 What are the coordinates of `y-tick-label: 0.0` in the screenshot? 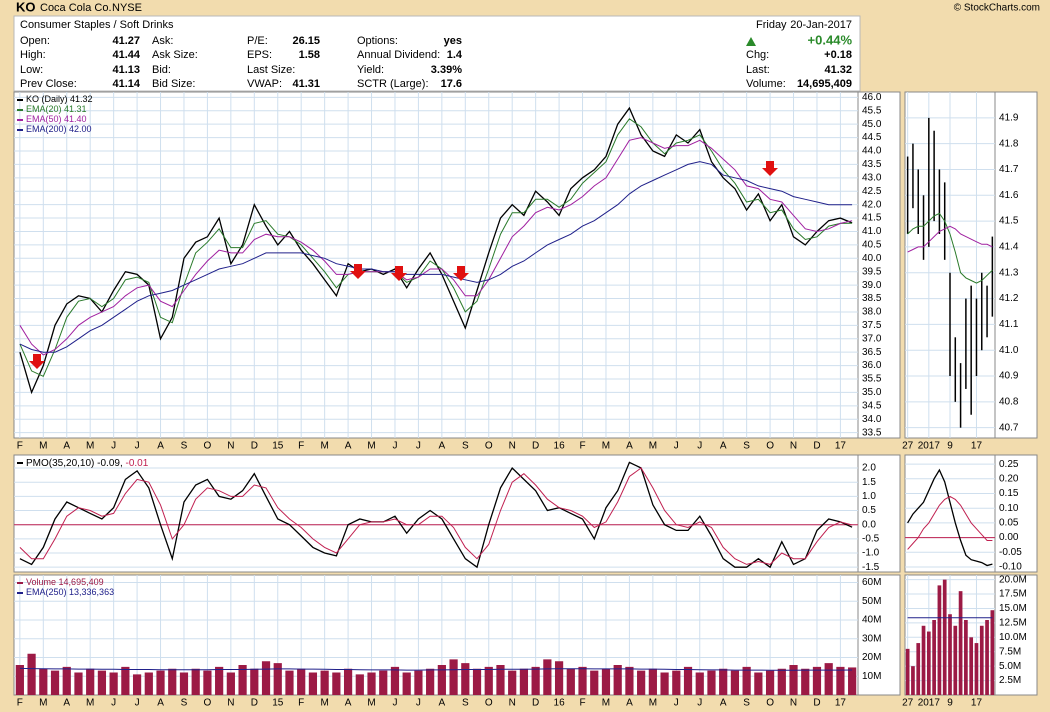 It's located at (869, 524).